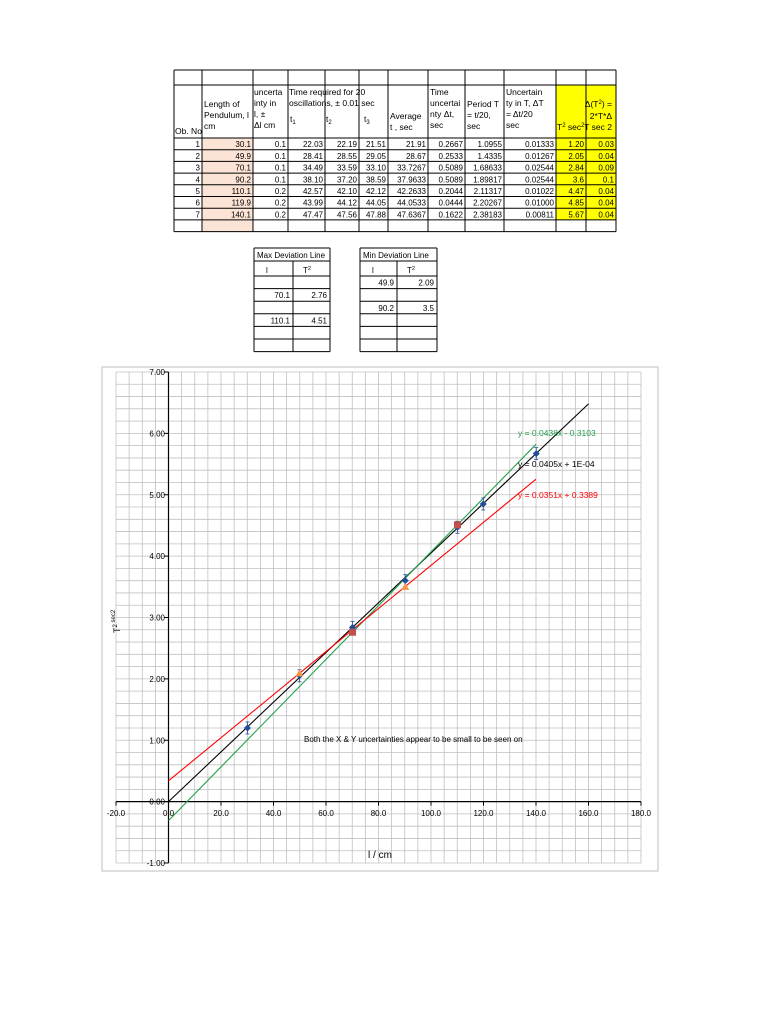 Image resolution: width=768 pixels, height=1024 pixels. I want to click on header-dtsq-1: 2*T*Δ, so click(601, 116).